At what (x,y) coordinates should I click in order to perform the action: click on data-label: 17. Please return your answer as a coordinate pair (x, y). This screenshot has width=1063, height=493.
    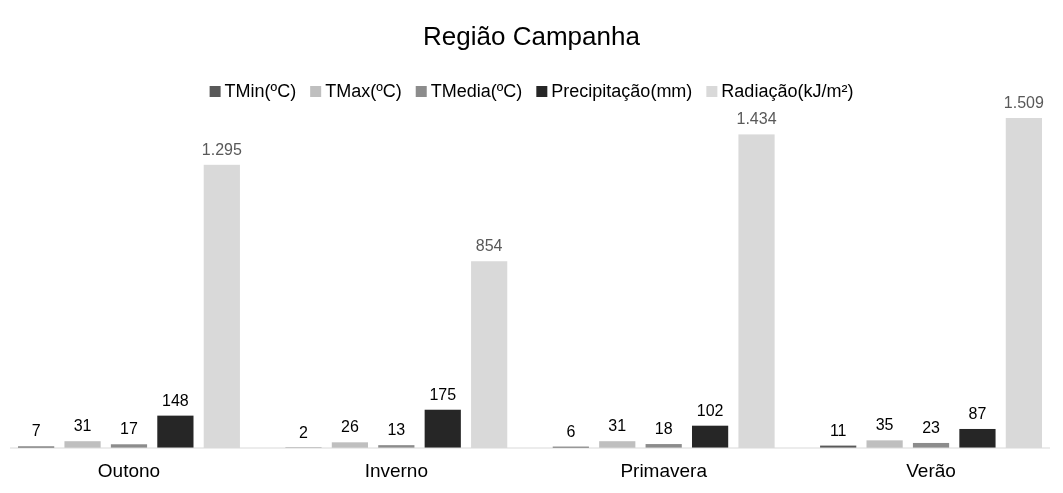
    Looking at the image, I should click on (129, 429).